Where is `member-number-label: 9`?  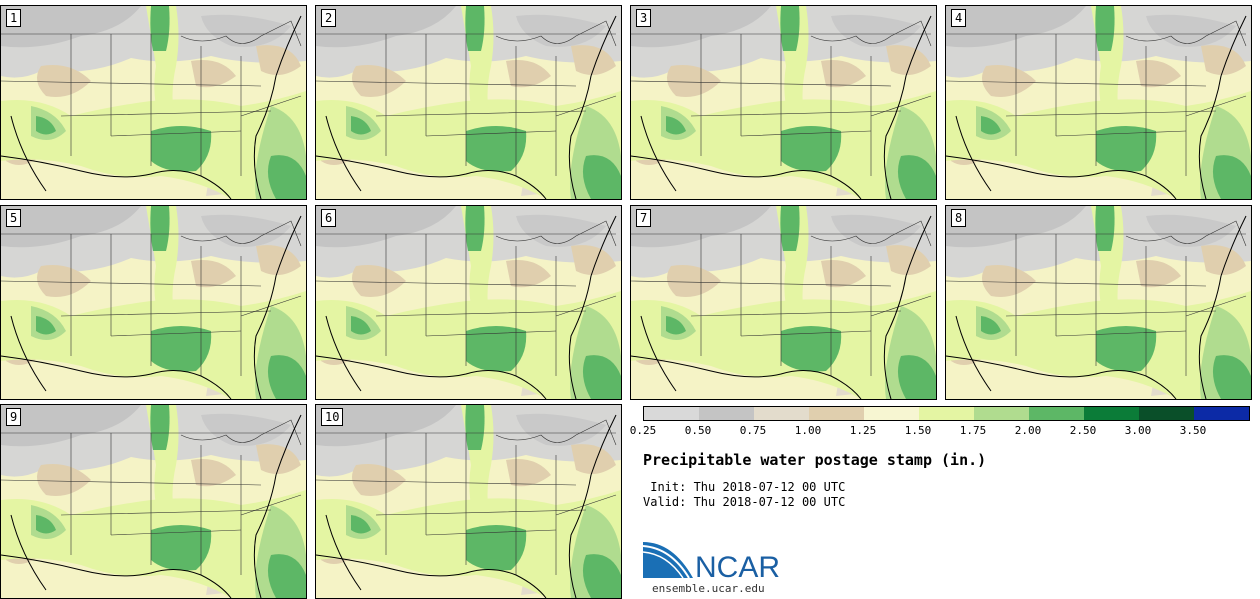
member-number-label: 9 is located at coordinates (14, 417).